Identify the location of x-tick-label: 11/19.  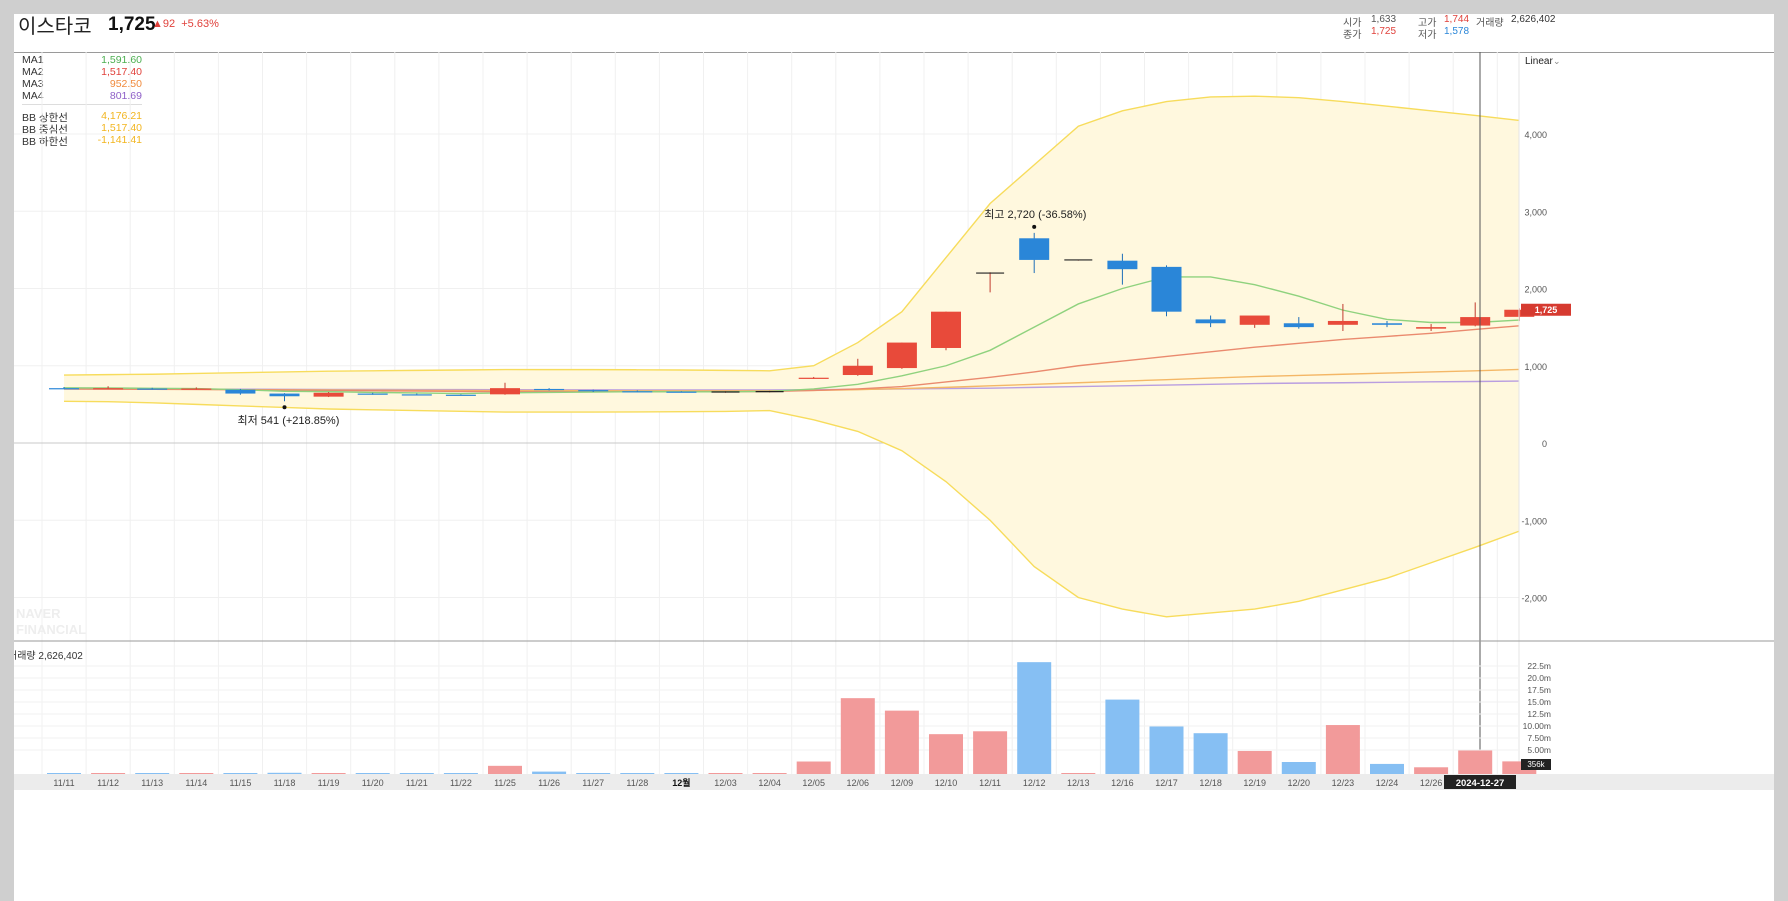
(329, 783).